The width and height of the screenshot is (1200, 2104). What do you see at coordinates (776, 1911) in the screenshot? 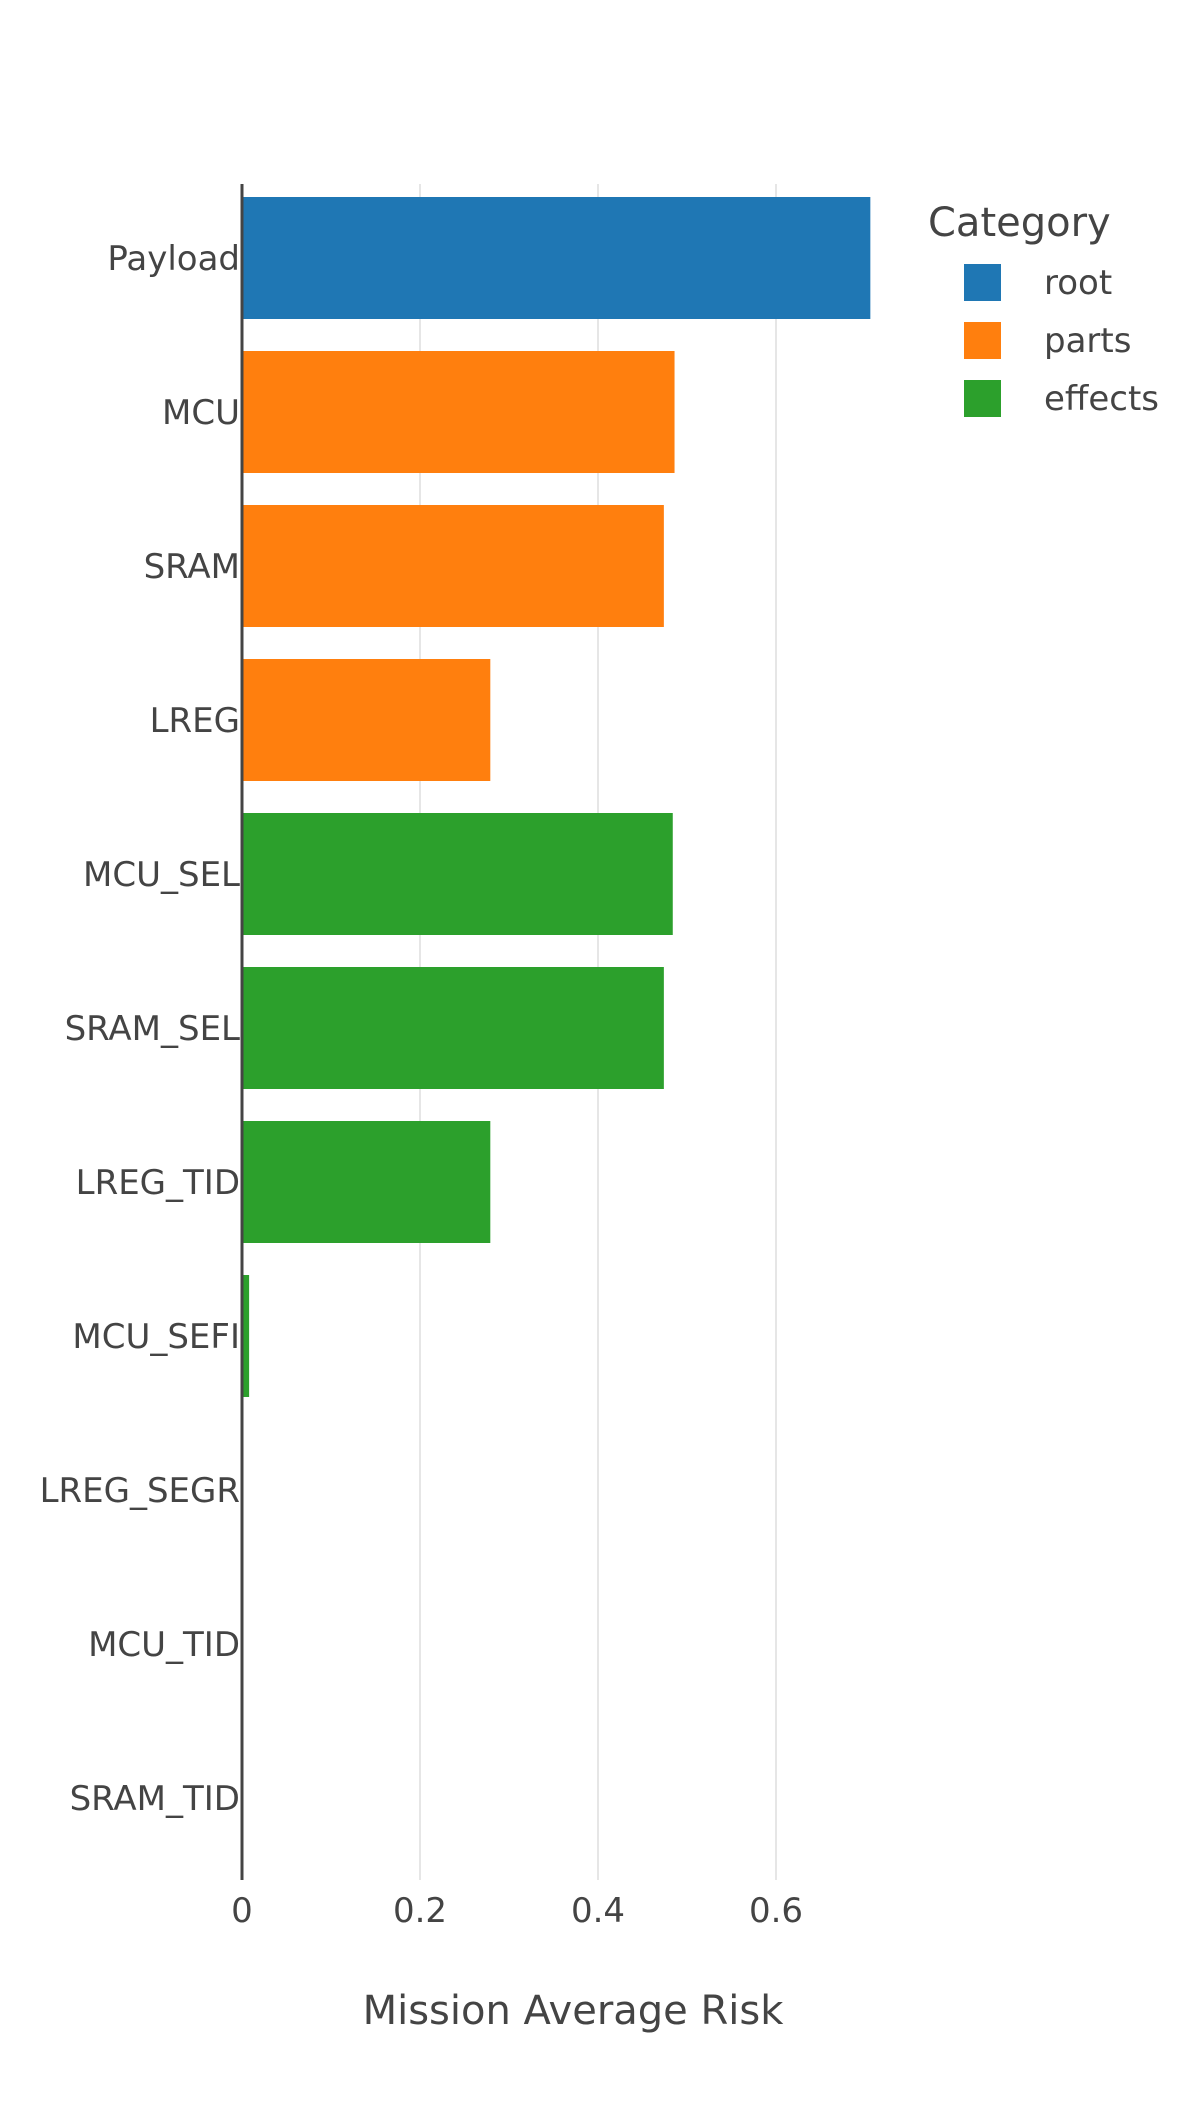
I see `x-tick-label: 0.6` at bounding box center [776, 1911].